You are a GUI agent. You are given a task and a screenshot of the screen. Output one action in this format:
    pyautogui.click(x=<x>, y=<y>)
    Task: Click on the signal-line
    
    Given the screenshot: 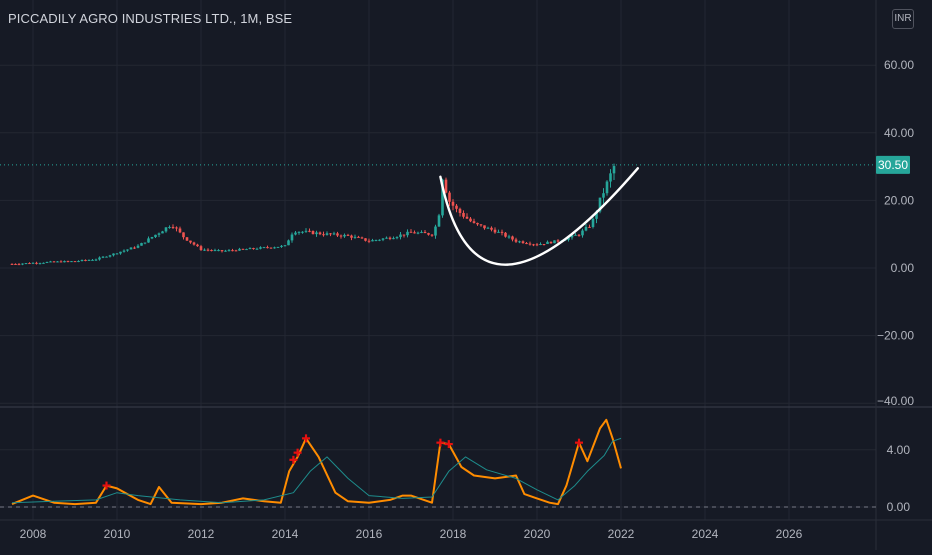 What is the action you would take?
    pyautogui.click(x=316, y=470)
    